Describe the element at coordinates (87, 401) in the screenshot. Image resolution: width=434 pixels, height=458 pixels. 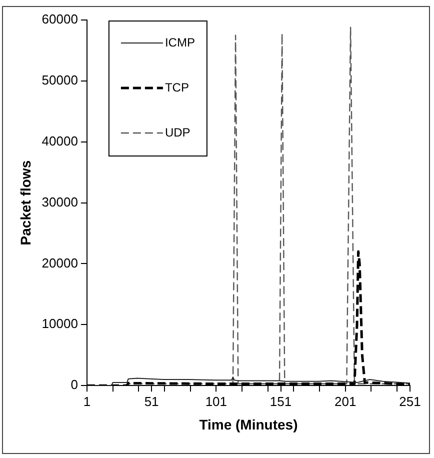
I see `x-tick-label: 1` at that location.